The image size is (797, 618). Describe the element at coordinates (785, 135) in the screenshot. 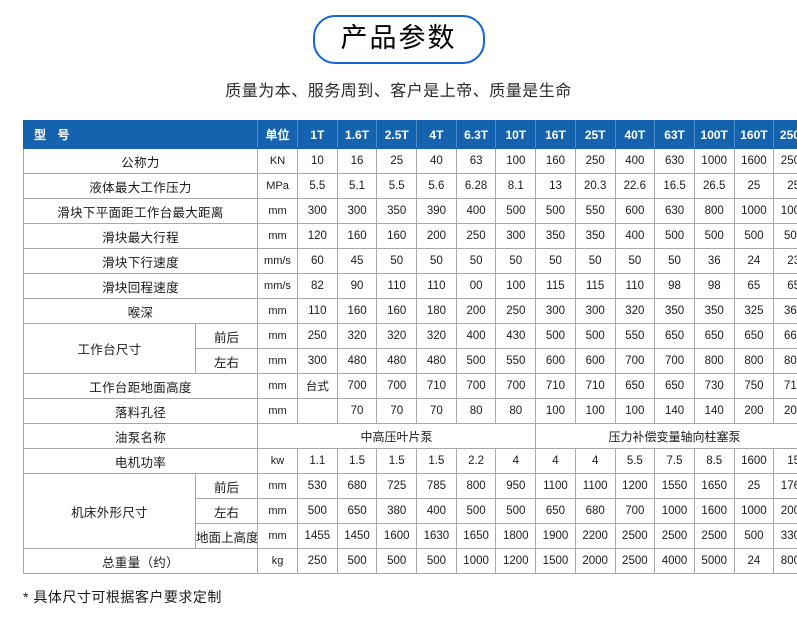

I see `header-model-12: 250T` at that location.